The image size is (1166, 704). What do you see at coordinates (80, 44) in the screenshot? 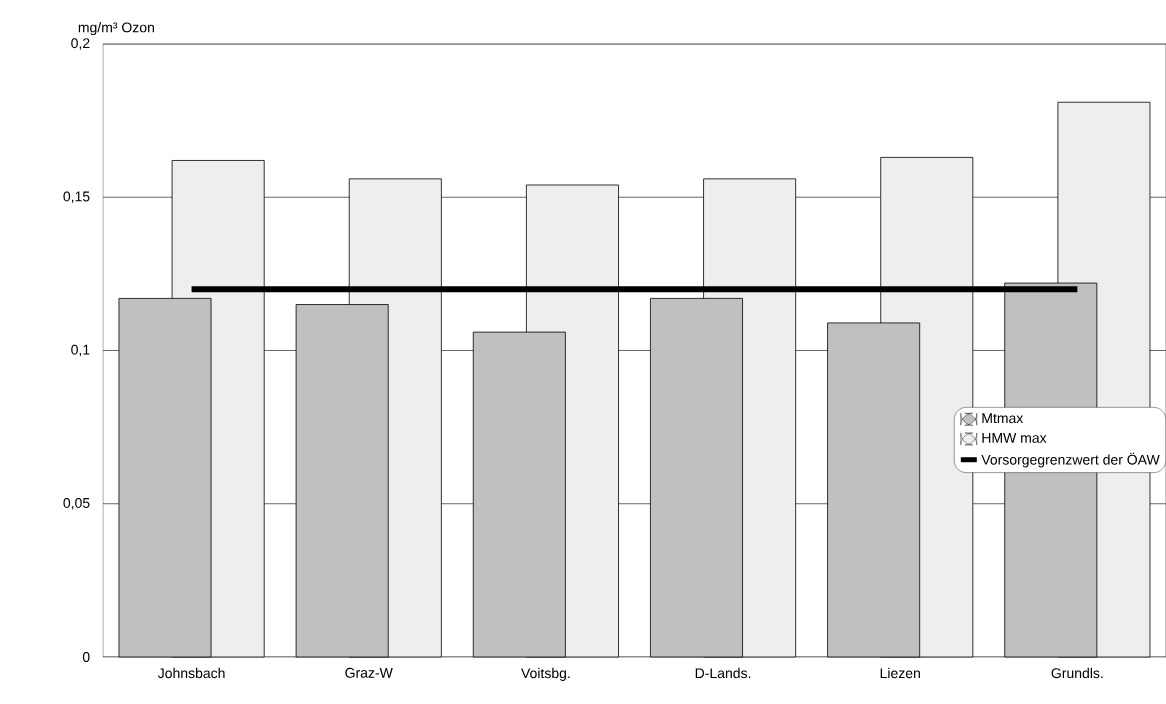
I see `y-tick-label: 0,2` at bounding box center [80, 44].